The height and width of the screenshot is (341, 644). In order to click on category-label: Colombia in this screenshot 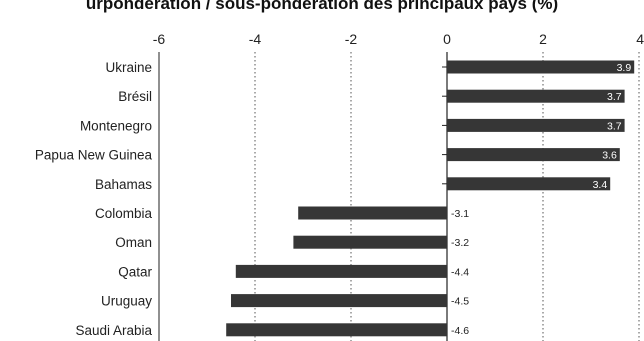, I will do `click(124, 213)`.